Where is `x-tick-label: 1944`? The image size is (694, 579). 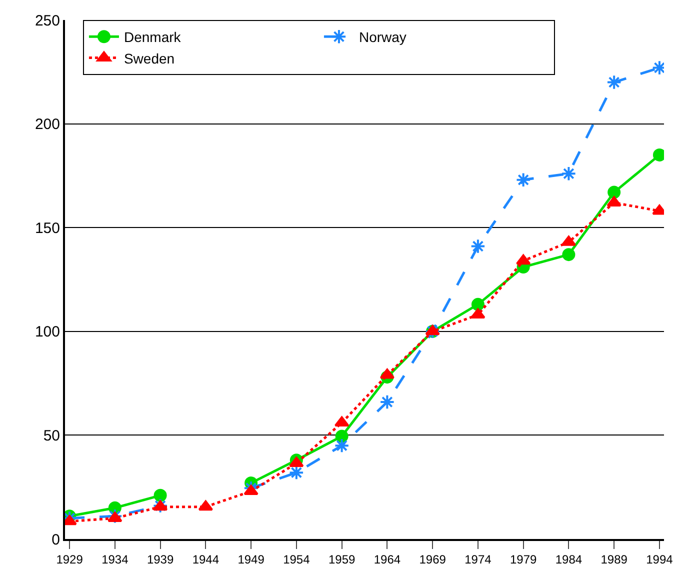
x-tick-label: 1944 is located at coordinates (206, 559).